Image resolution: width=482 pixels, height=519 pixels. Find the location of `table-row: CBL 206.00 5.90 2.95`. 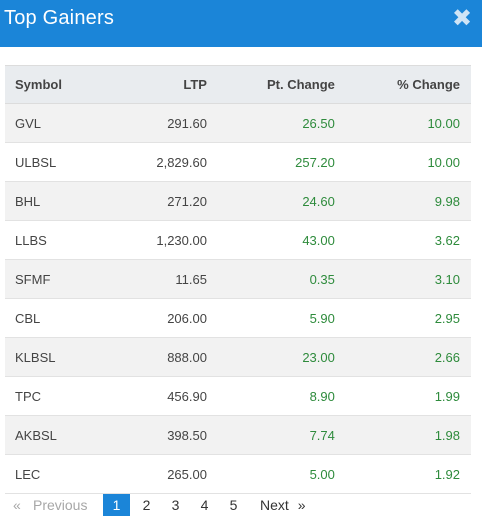

table-row: CBL 206.00 5.90 2.95 is located at coordinates (238, 318).